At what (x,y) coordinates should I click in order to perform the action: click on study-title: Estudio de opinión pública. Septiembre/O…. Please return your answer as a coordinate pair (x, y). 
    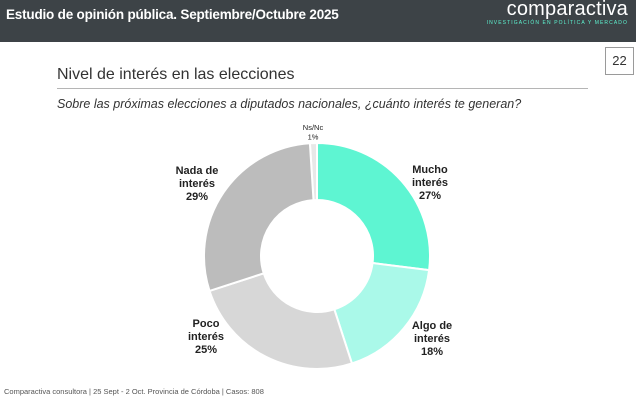
    Looking at the image, I should click on (172, 14).